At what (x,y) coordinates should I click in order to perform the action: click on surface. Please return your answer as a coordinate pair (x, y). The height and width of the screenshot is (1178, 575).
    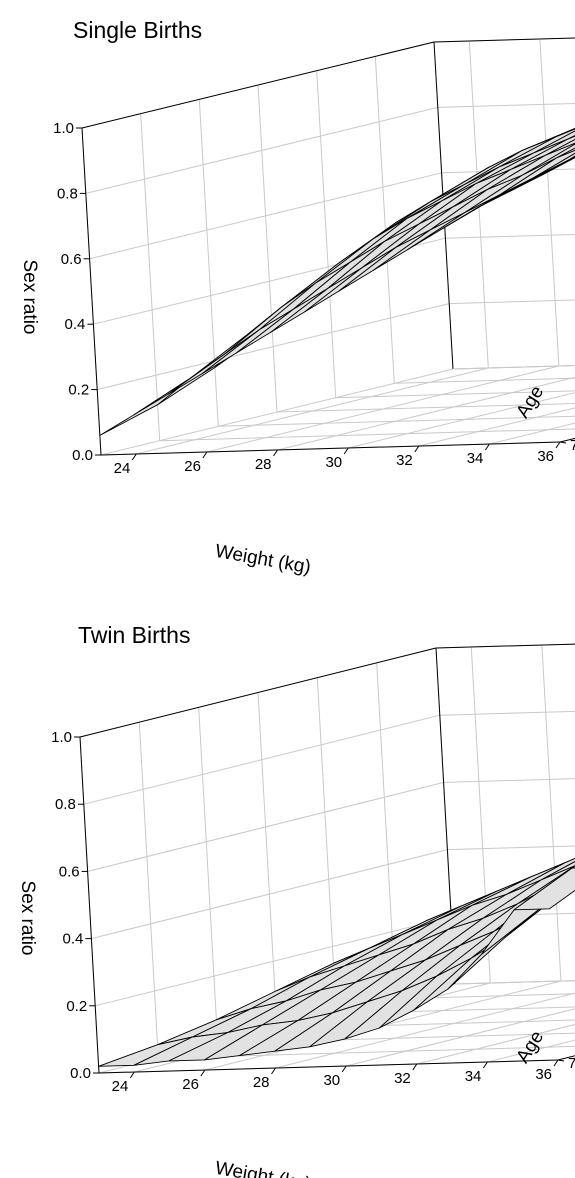
    Looking at the image, I should click on (336, 962).